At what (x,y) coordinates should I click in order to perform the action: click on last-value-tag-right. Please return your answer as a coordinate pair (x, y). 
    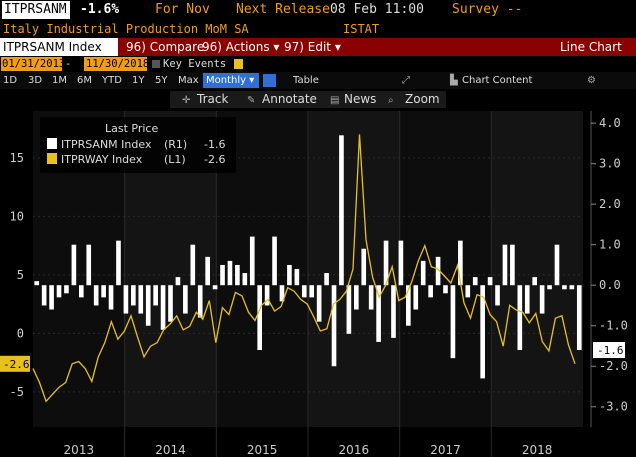
    Looking at the image, I should click on (609, 350).